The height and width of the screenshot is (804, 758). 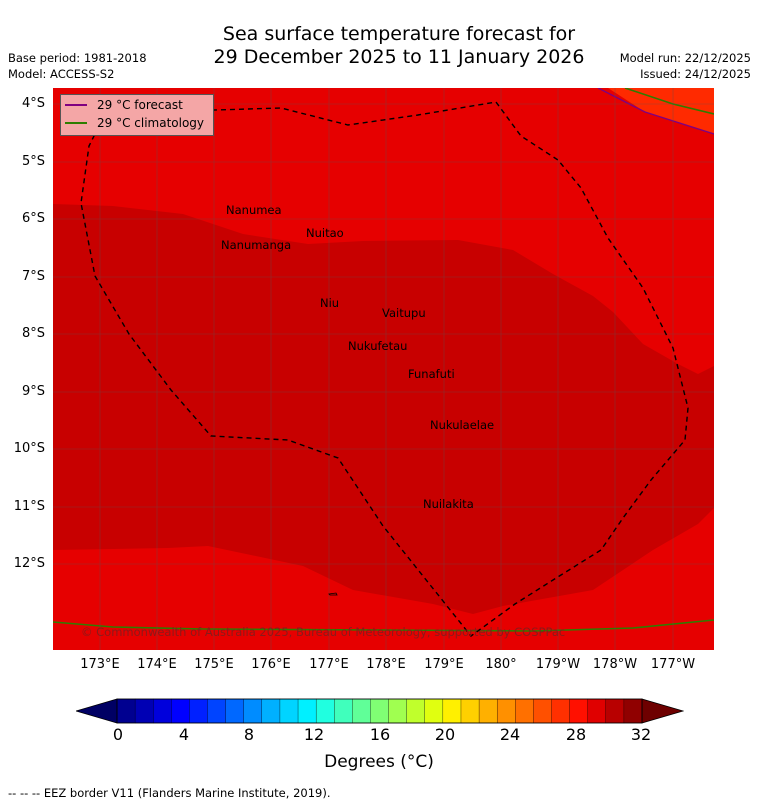 I want to click on y-tick-11s: 11°S, so click(x=29, y=506).